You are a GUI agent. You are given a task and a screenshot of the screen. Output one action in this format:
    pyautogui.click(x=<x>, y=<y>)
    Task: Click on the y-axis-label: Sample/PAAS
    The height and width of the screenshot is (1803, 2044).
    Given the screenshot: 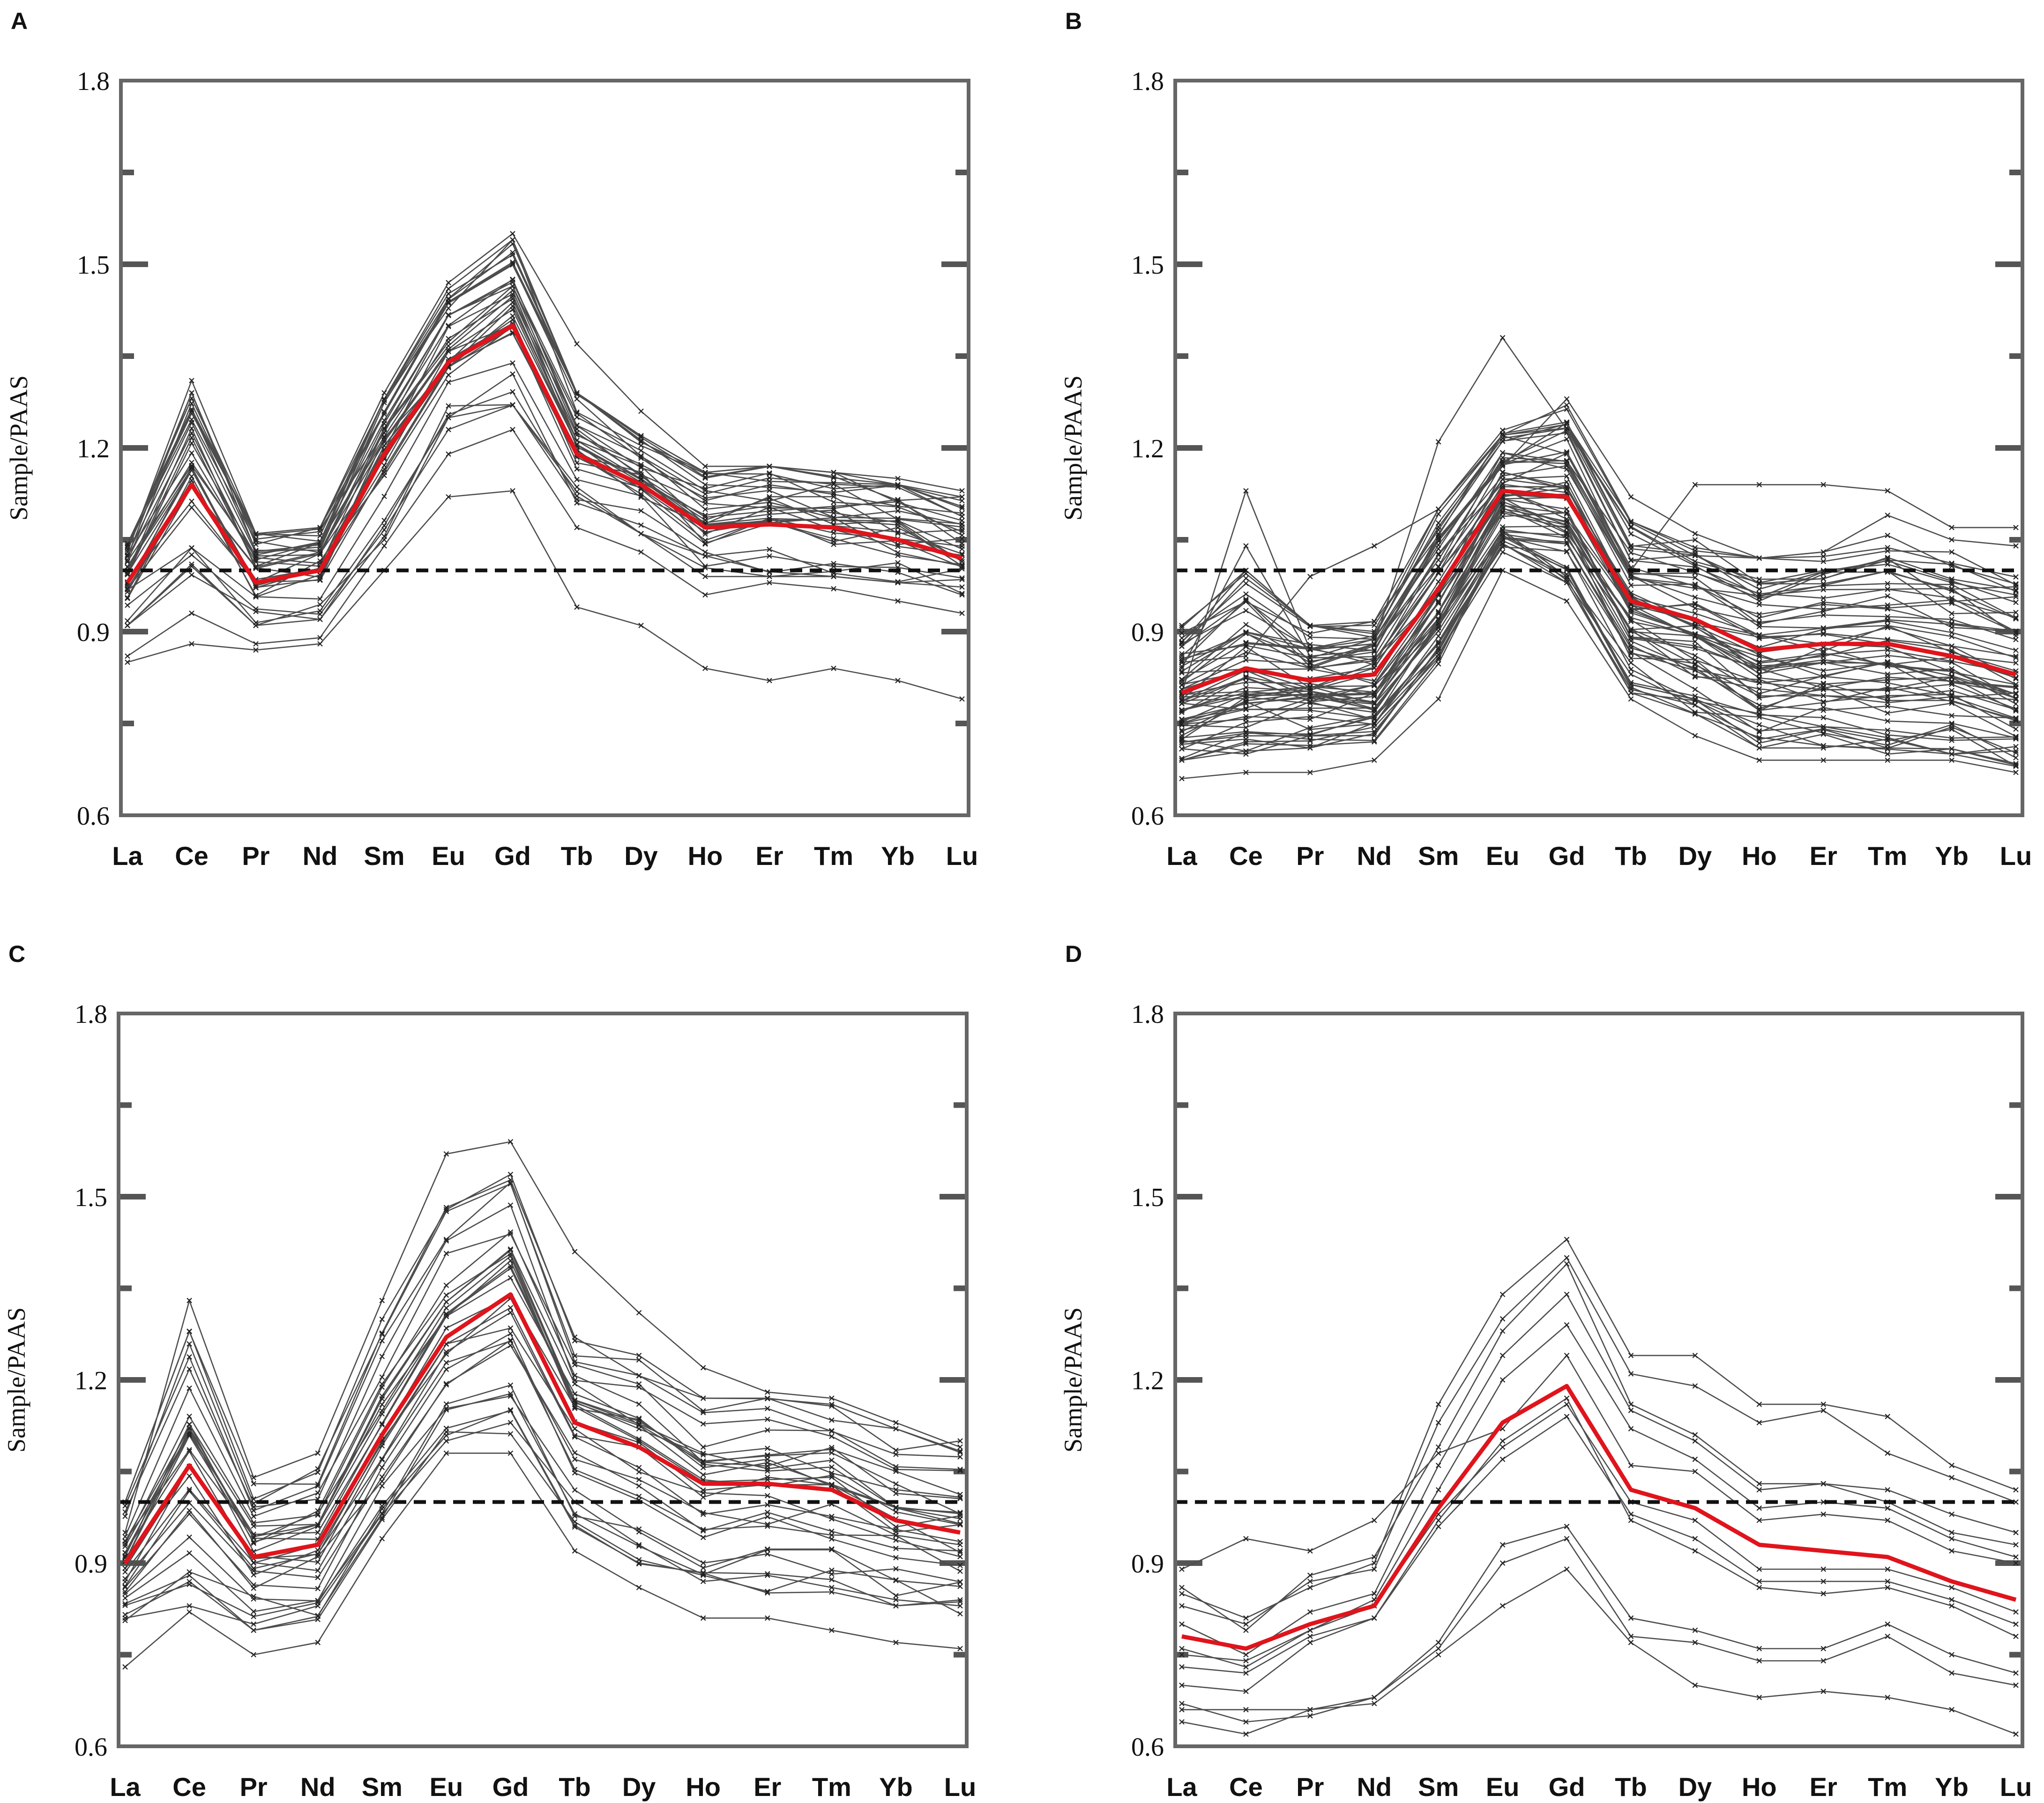 What is the action you would take?
    pyautogui.click(x=1073, y=1380)
    